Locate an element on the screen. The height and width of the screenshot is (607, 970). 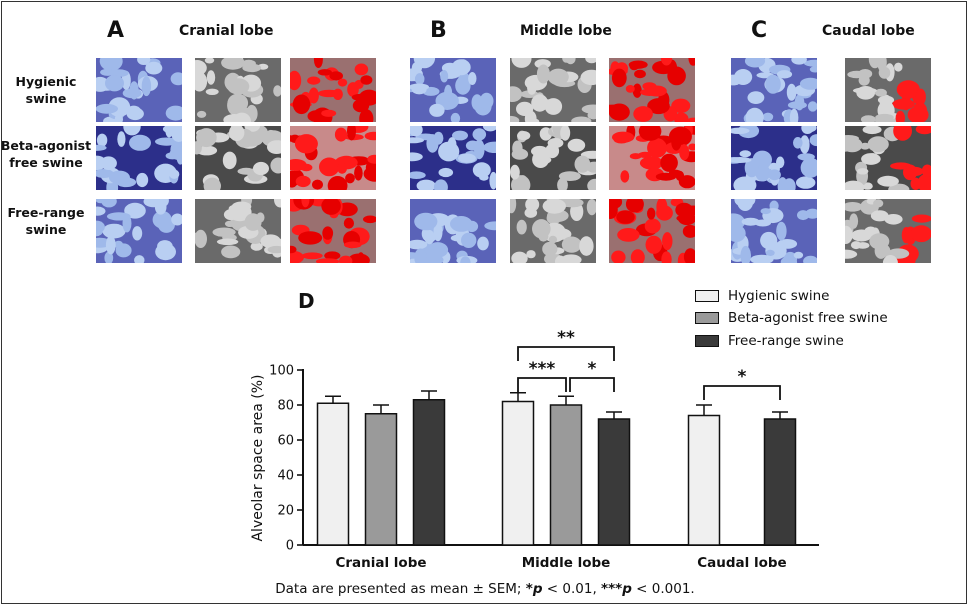
x-tick-label: Cranial lobe is located at coordinates (380, 563).